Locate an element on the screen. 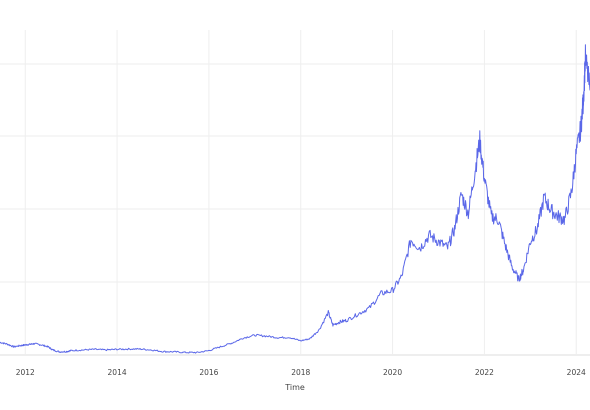 This screenshot has width=590, height=410. x-tick-label: 2016 is located at coordinates (208, 372).